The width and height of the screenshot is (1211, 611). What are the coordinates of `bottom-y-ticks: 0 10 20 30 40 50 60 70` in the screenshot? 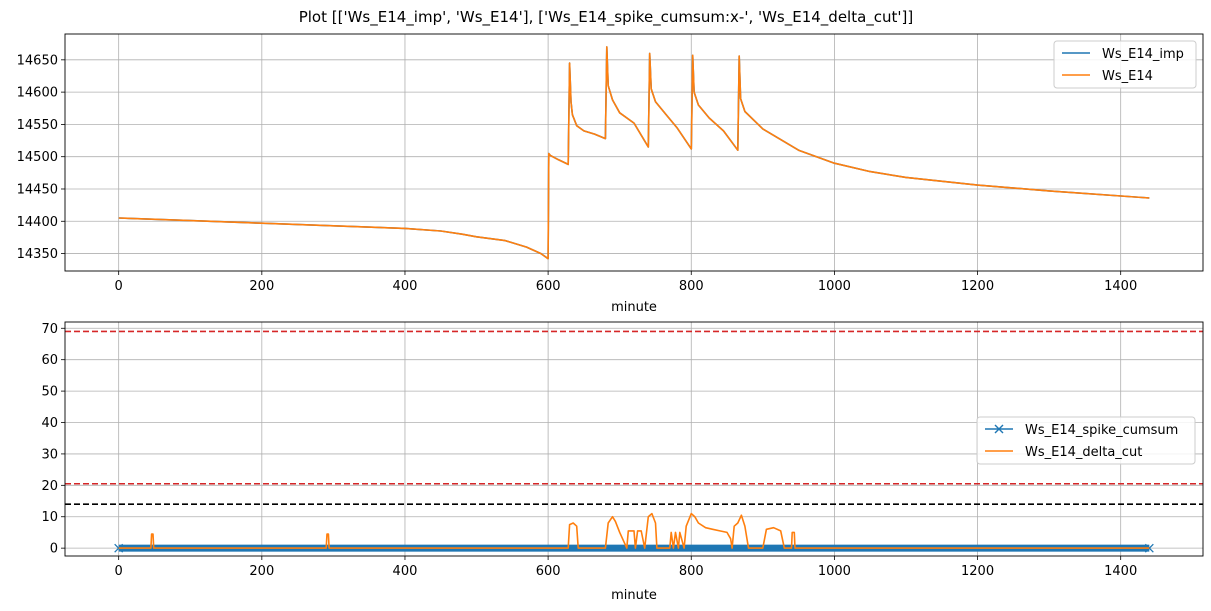 It's located at (53, 439).